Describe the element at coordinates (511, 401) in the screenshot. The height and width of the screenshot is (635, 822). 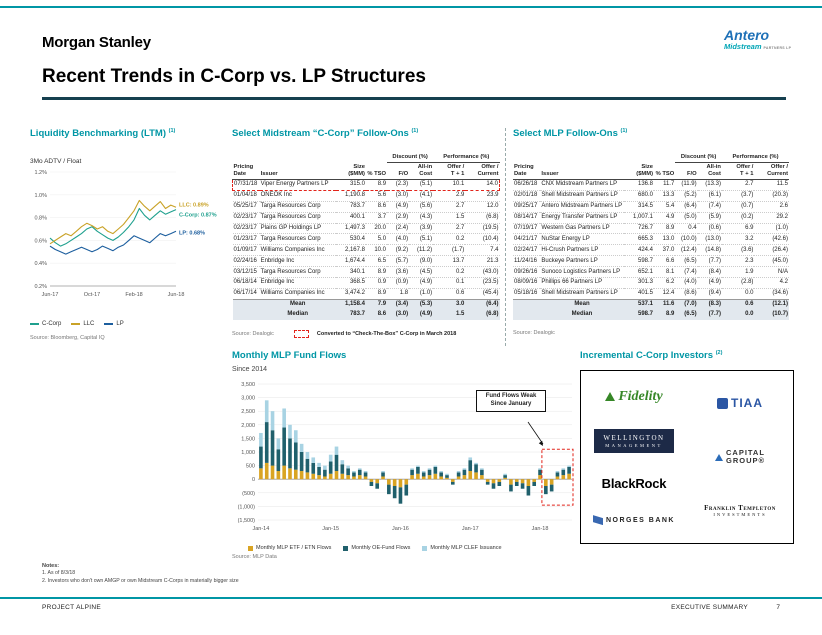
I see `fund-flows-annotation: Fund Flows Weak Since January` at that location.